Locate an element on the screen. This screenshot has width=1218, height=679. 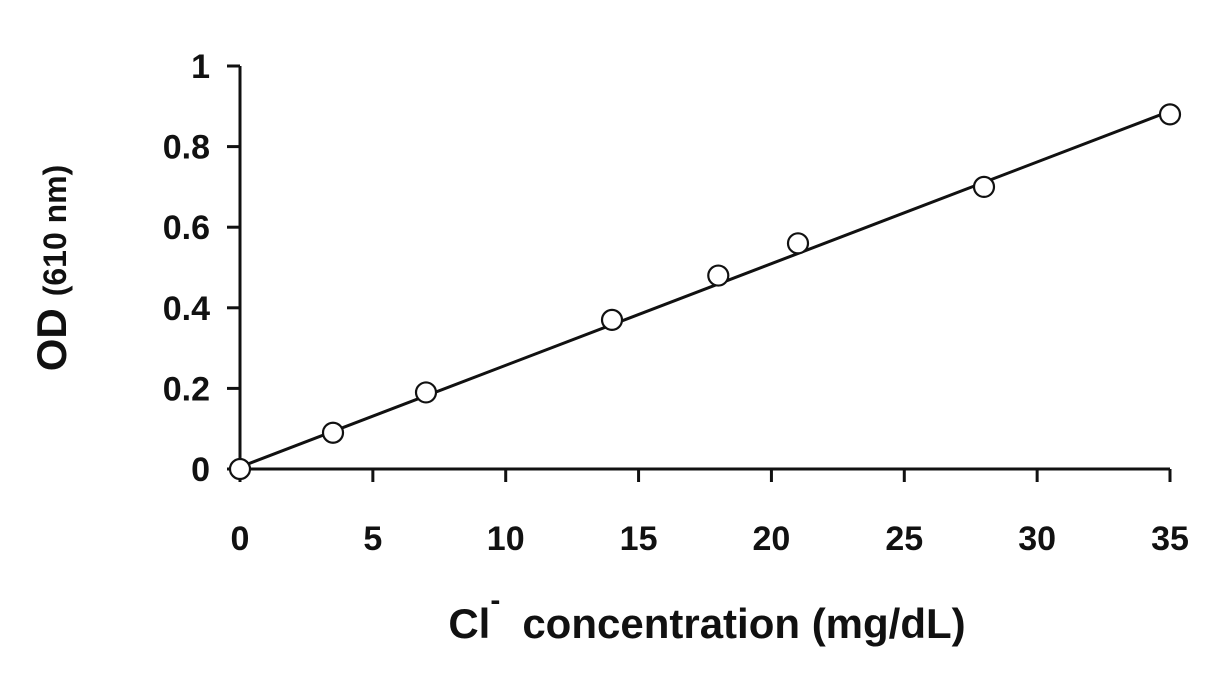
x-axis-title-rest: concentration (mg/dL) is located at coordinates (743, 623).